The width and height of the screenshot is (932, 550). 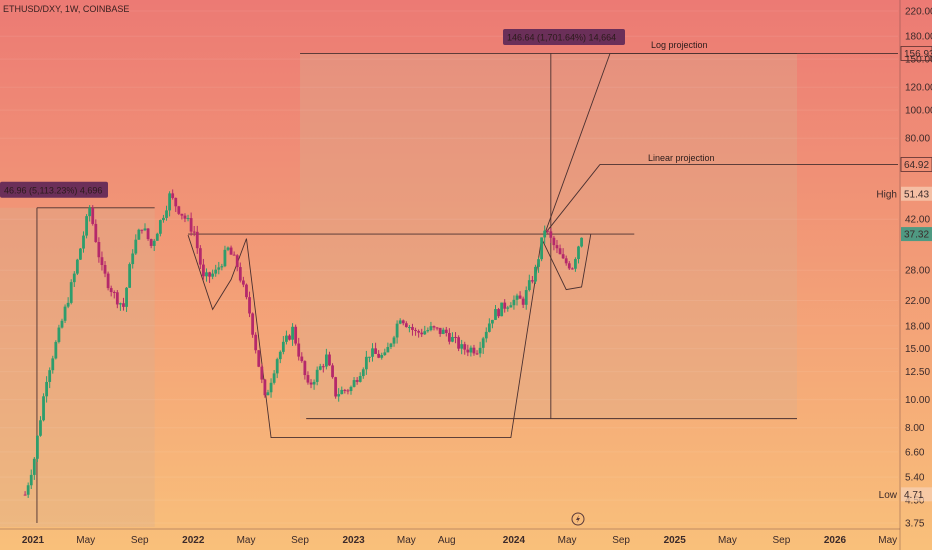 I want to click on price-label: High 51.43, so click(x=904, y=193).